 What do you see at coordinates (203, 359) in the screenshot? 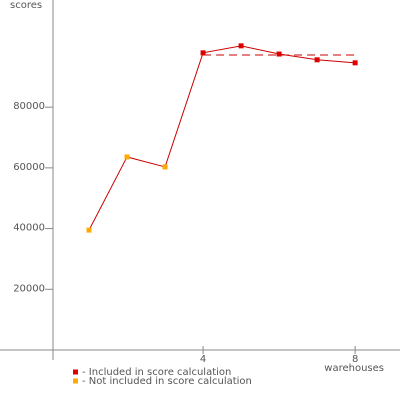
I see `x-tick-label: 4` at bounding box center [203, 359].